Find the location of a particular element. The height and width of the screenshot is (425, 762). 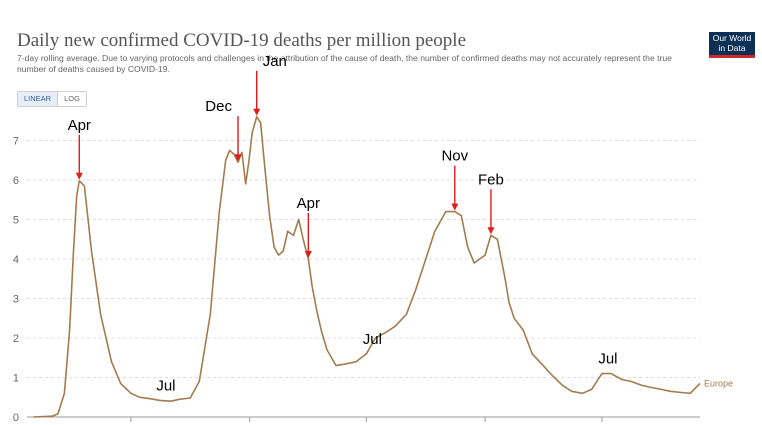

y-tick-label: 3 is located at coordinates (16, 300).